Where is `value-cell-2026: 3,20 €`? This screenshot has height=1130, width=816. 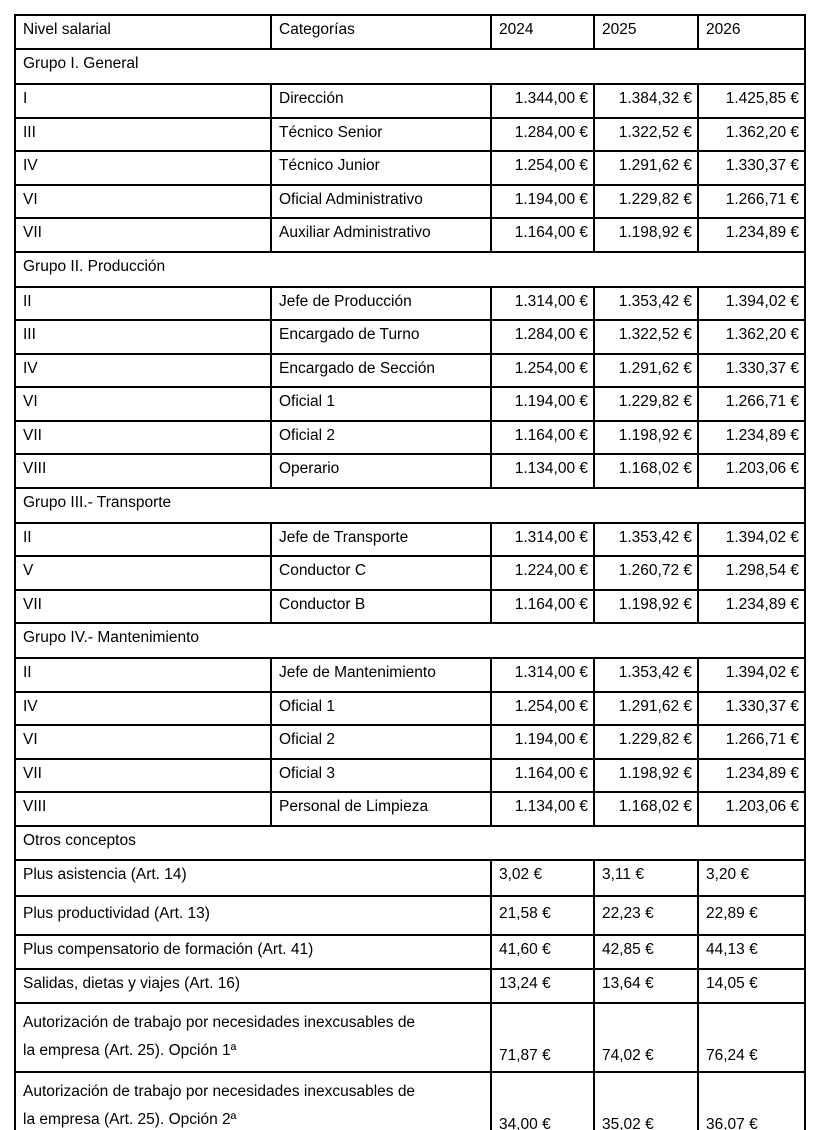 value-cell-2026: 3,20 € is located at coordinates (751, 877).